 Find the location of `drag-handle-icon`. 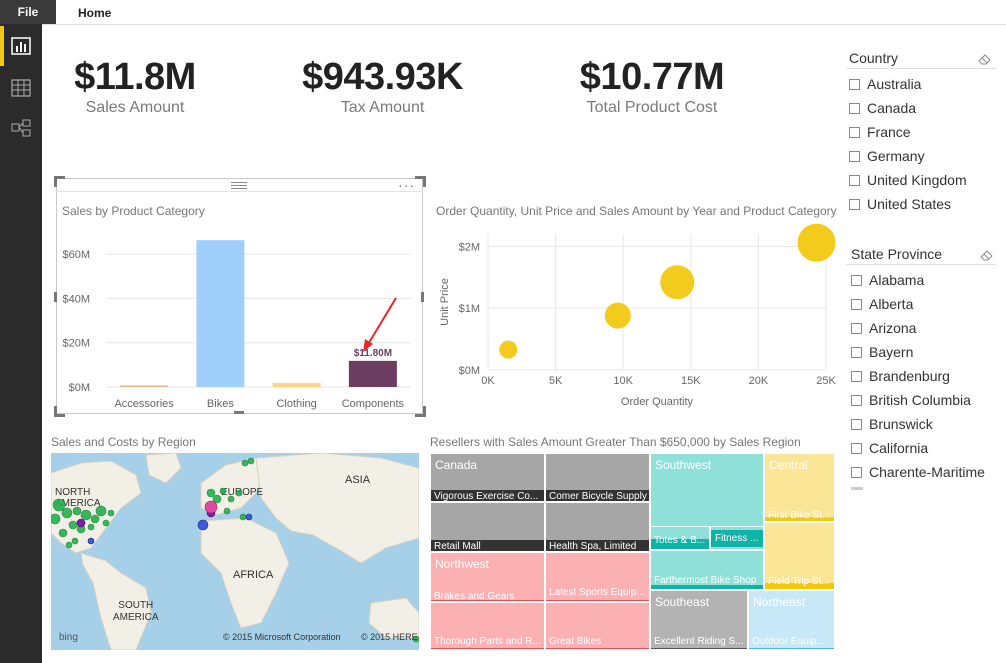

drag-handle-icon is located at coordinates (239, 185).